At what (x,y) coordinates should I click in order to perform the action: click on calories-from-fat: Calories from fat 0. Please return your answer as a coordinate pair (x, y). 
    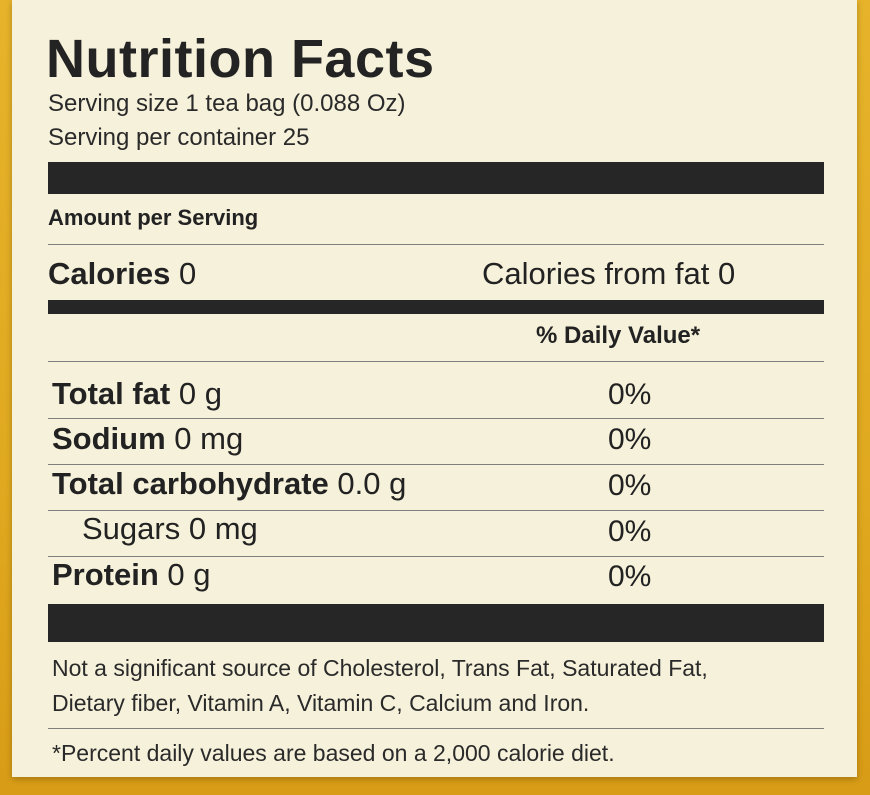
    Looking at the image, I should click on (609, 273).